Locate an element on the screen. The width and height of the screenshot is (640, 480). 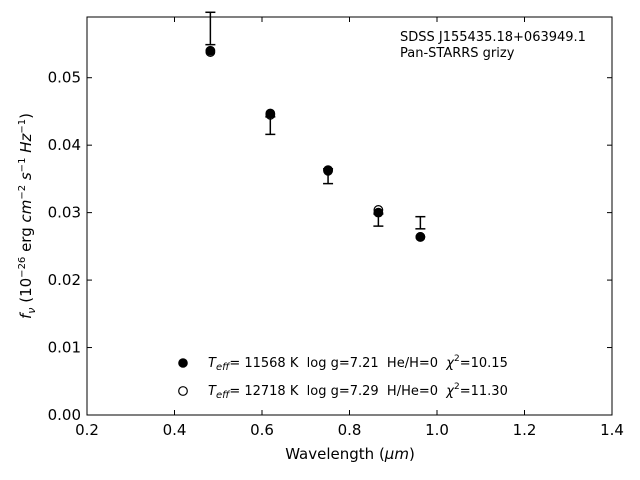
legend-entry-1: Teff= 11568 K log g=7.21 He/H=0 χ2=10.15 is located at coordinates (358, 363).